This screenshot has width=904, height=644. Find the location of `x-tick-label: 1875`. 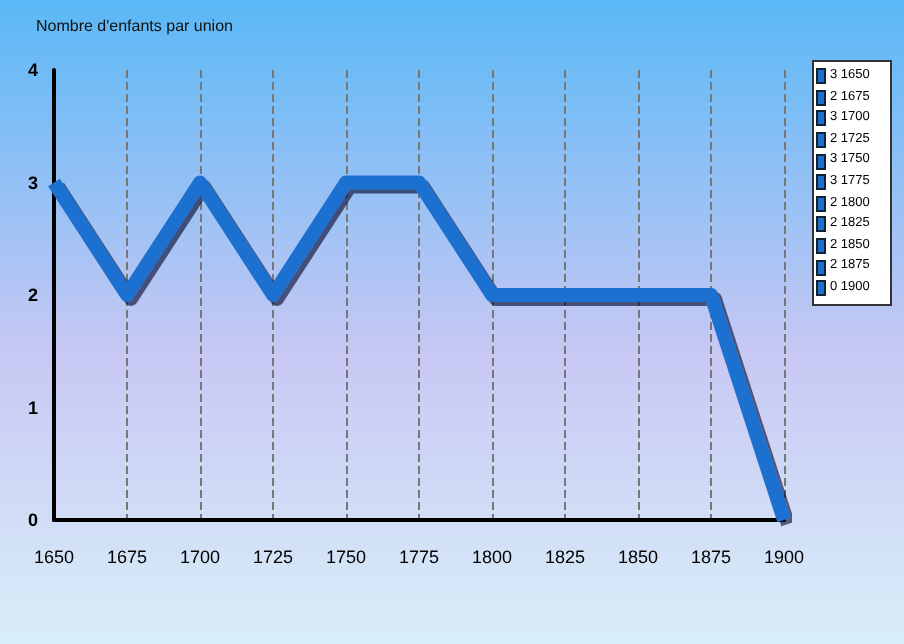

x-tick-label: 1875 is located at coordinates (711, 557).